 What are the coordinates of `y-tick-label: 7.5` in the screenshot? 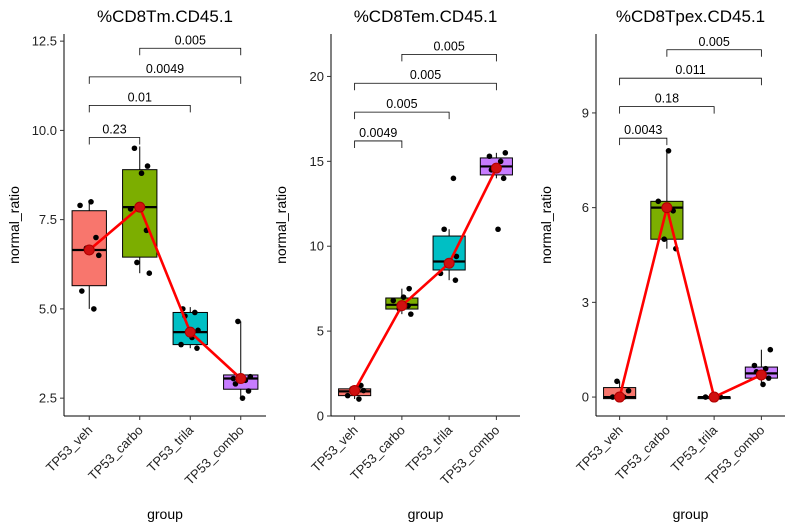 It's located at (48, 219).